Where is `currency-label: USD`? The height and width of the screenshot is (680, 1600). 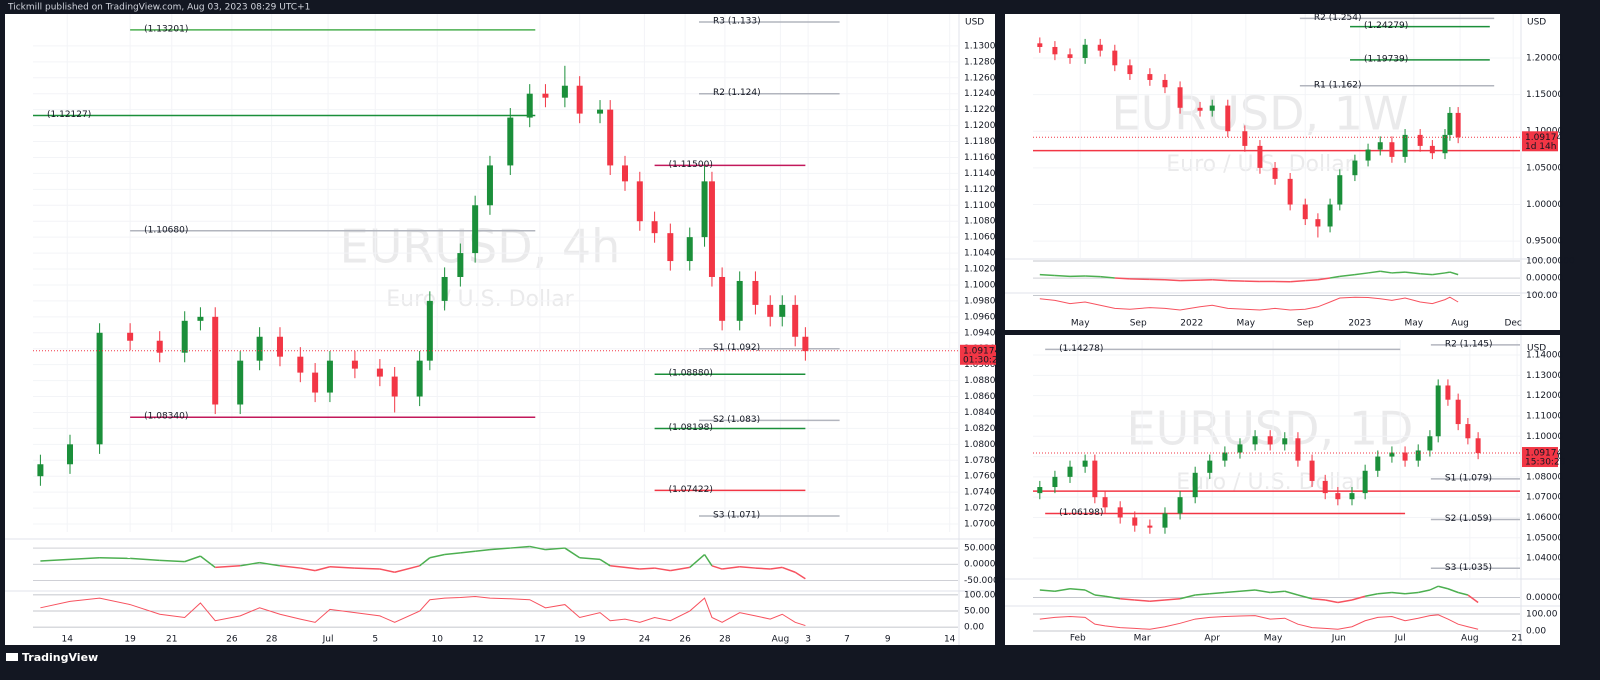
currency-label: USD is located at coordinates (974, 23).